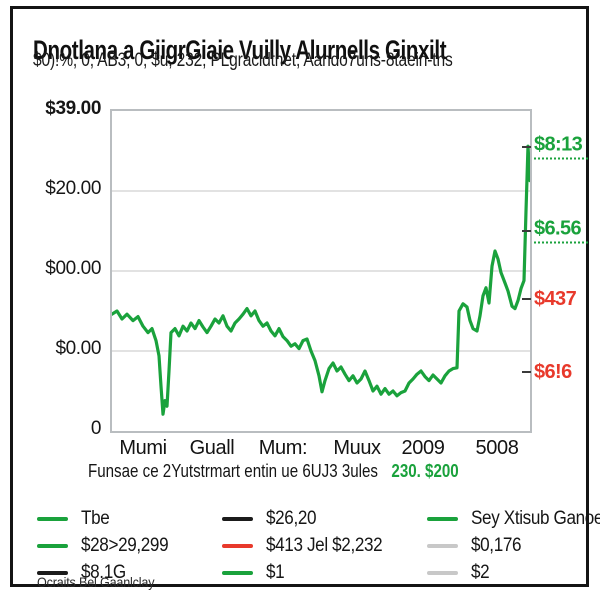 The image size is (600, 609). What do you see at coordinates (73, 268) in the screenshot?
I see `y-axis-tick-label: $00.00` at bounding box center [73, 268].